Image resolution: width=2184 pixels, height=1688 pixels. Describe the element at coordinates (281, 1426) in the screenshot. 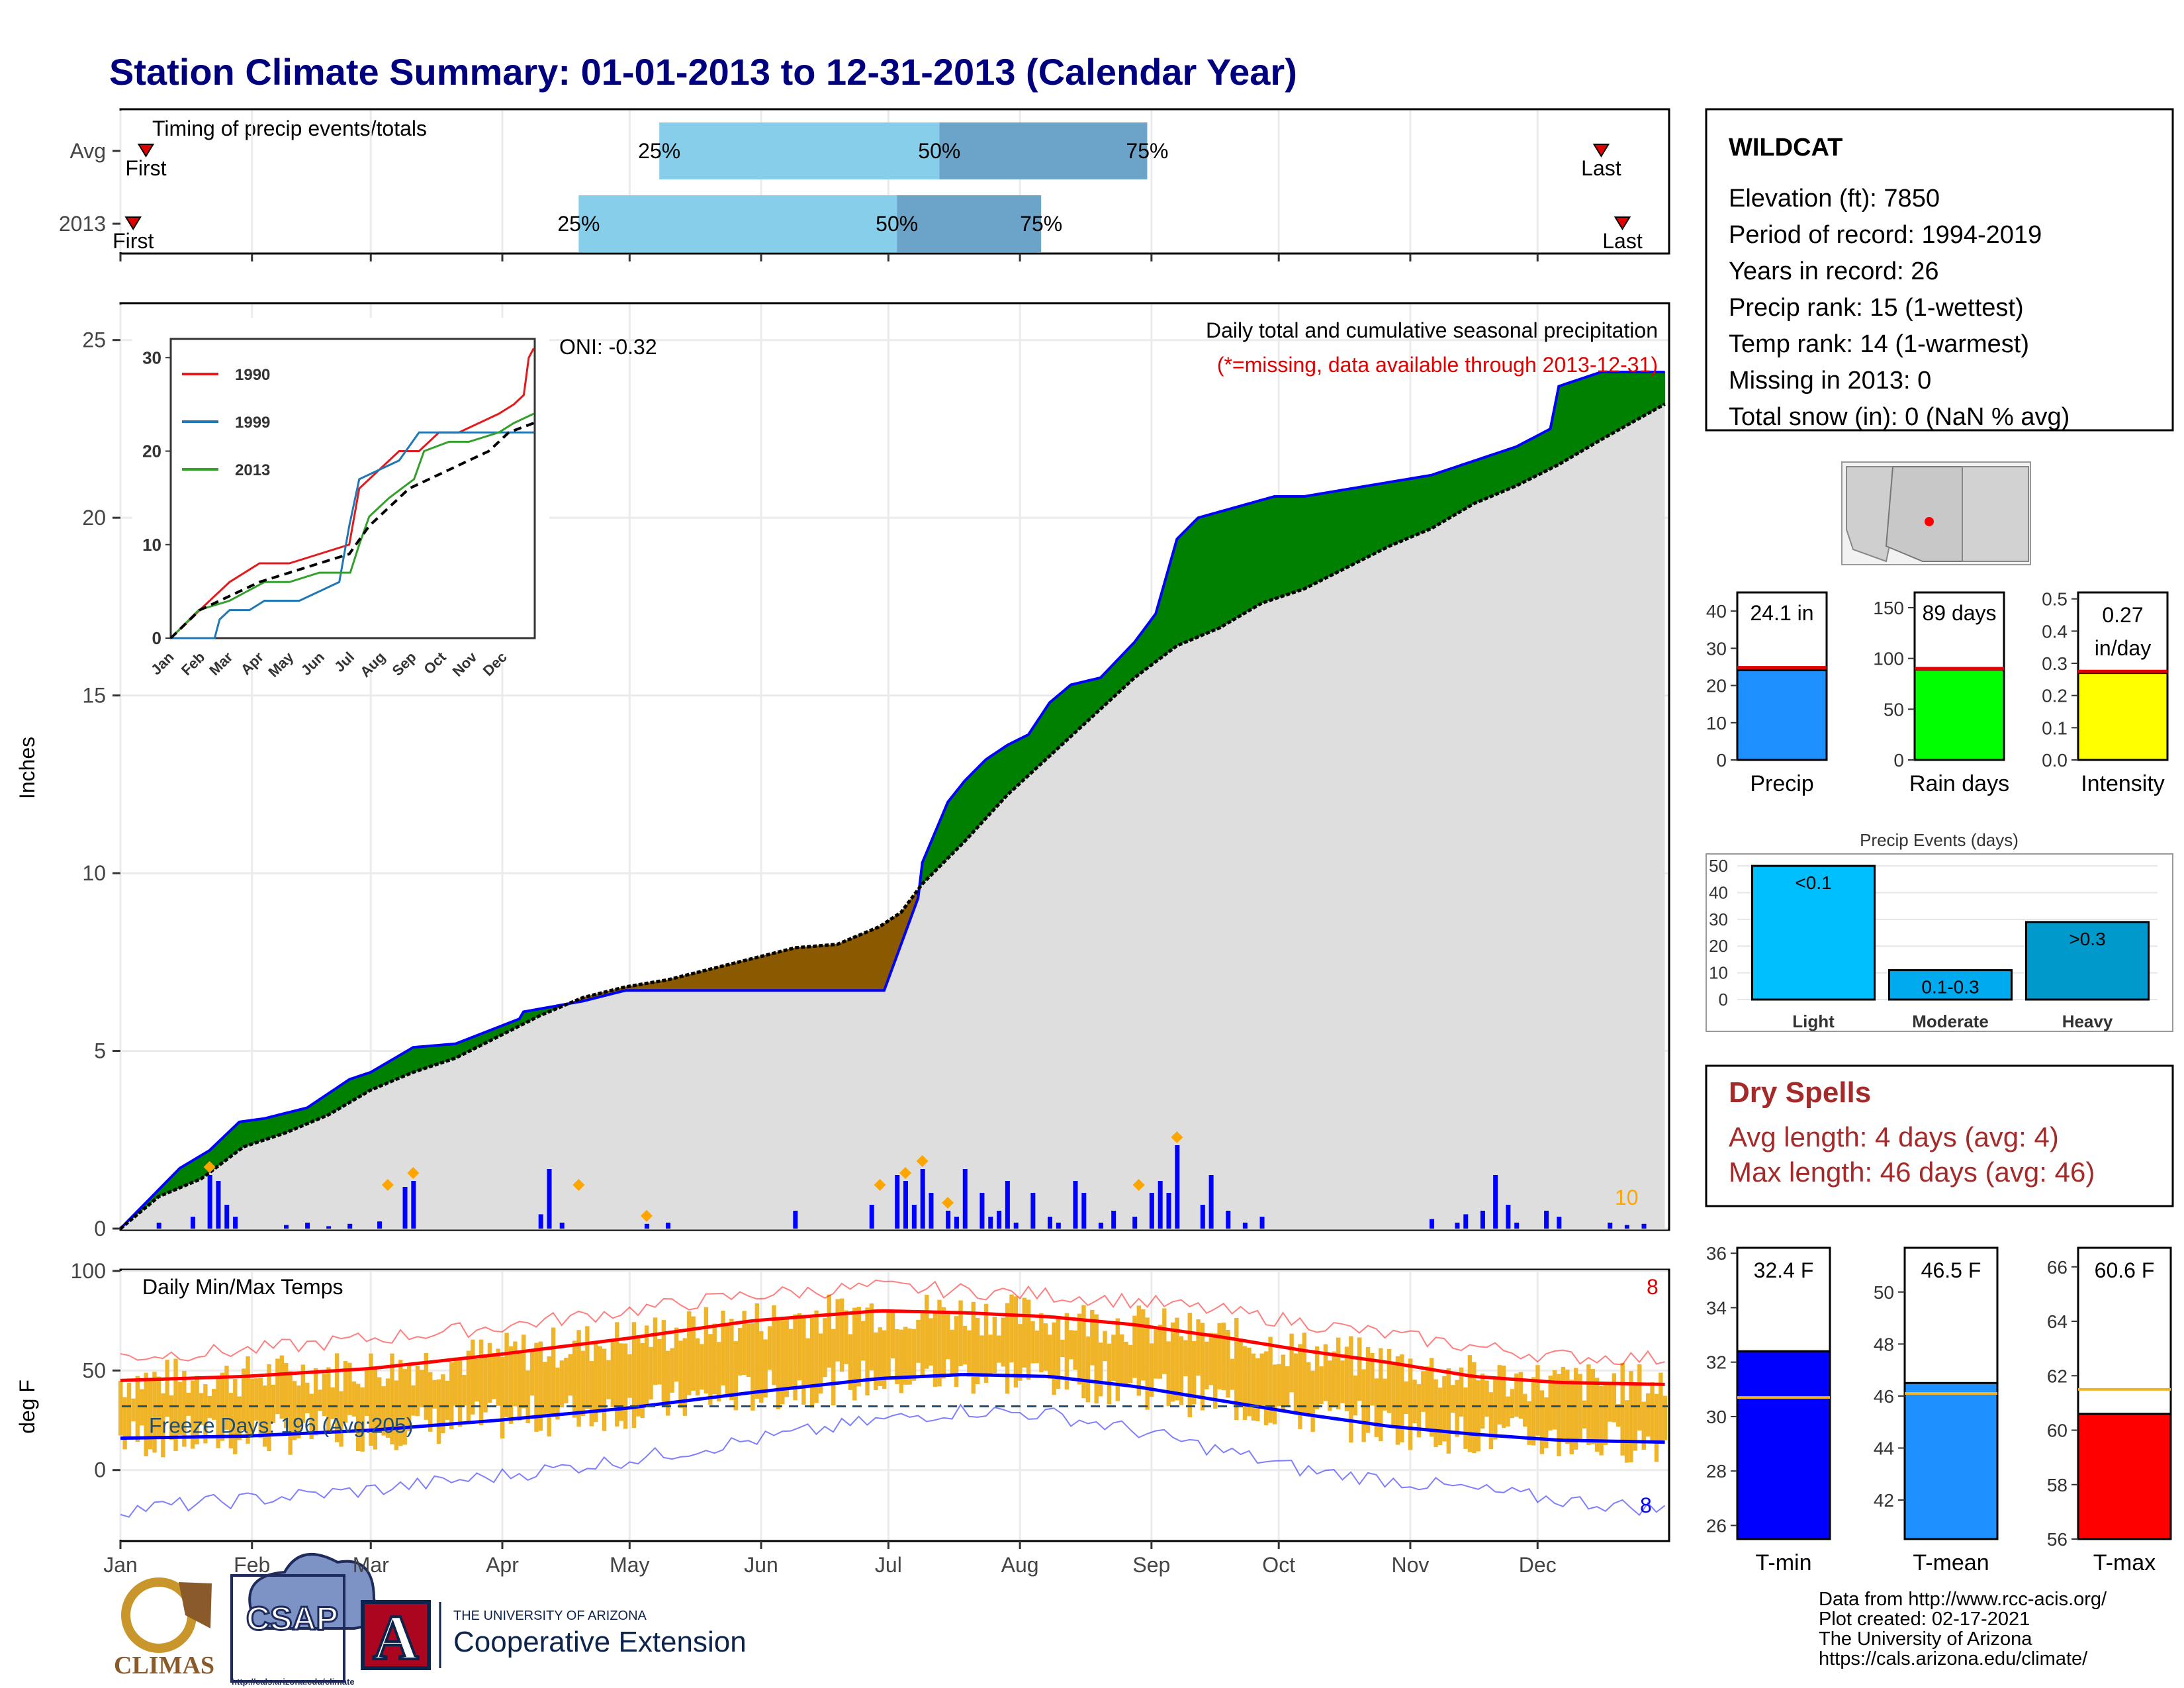

I see `freeze-days-label: Freeze Days: 196 (Avg:205)` at that location.